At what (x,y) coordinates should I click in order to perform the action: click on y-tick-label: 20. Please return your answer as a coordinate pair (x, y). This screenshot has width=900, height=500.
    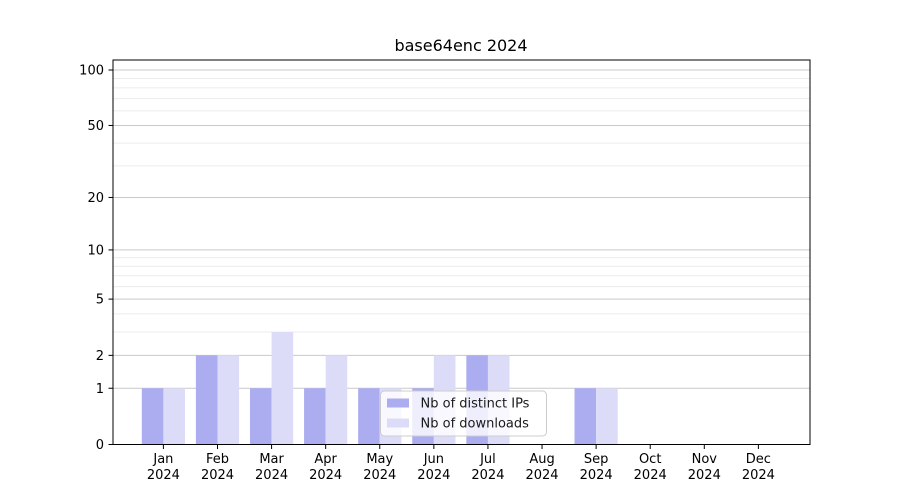
    Looking at the image, I should click on (95, 198).